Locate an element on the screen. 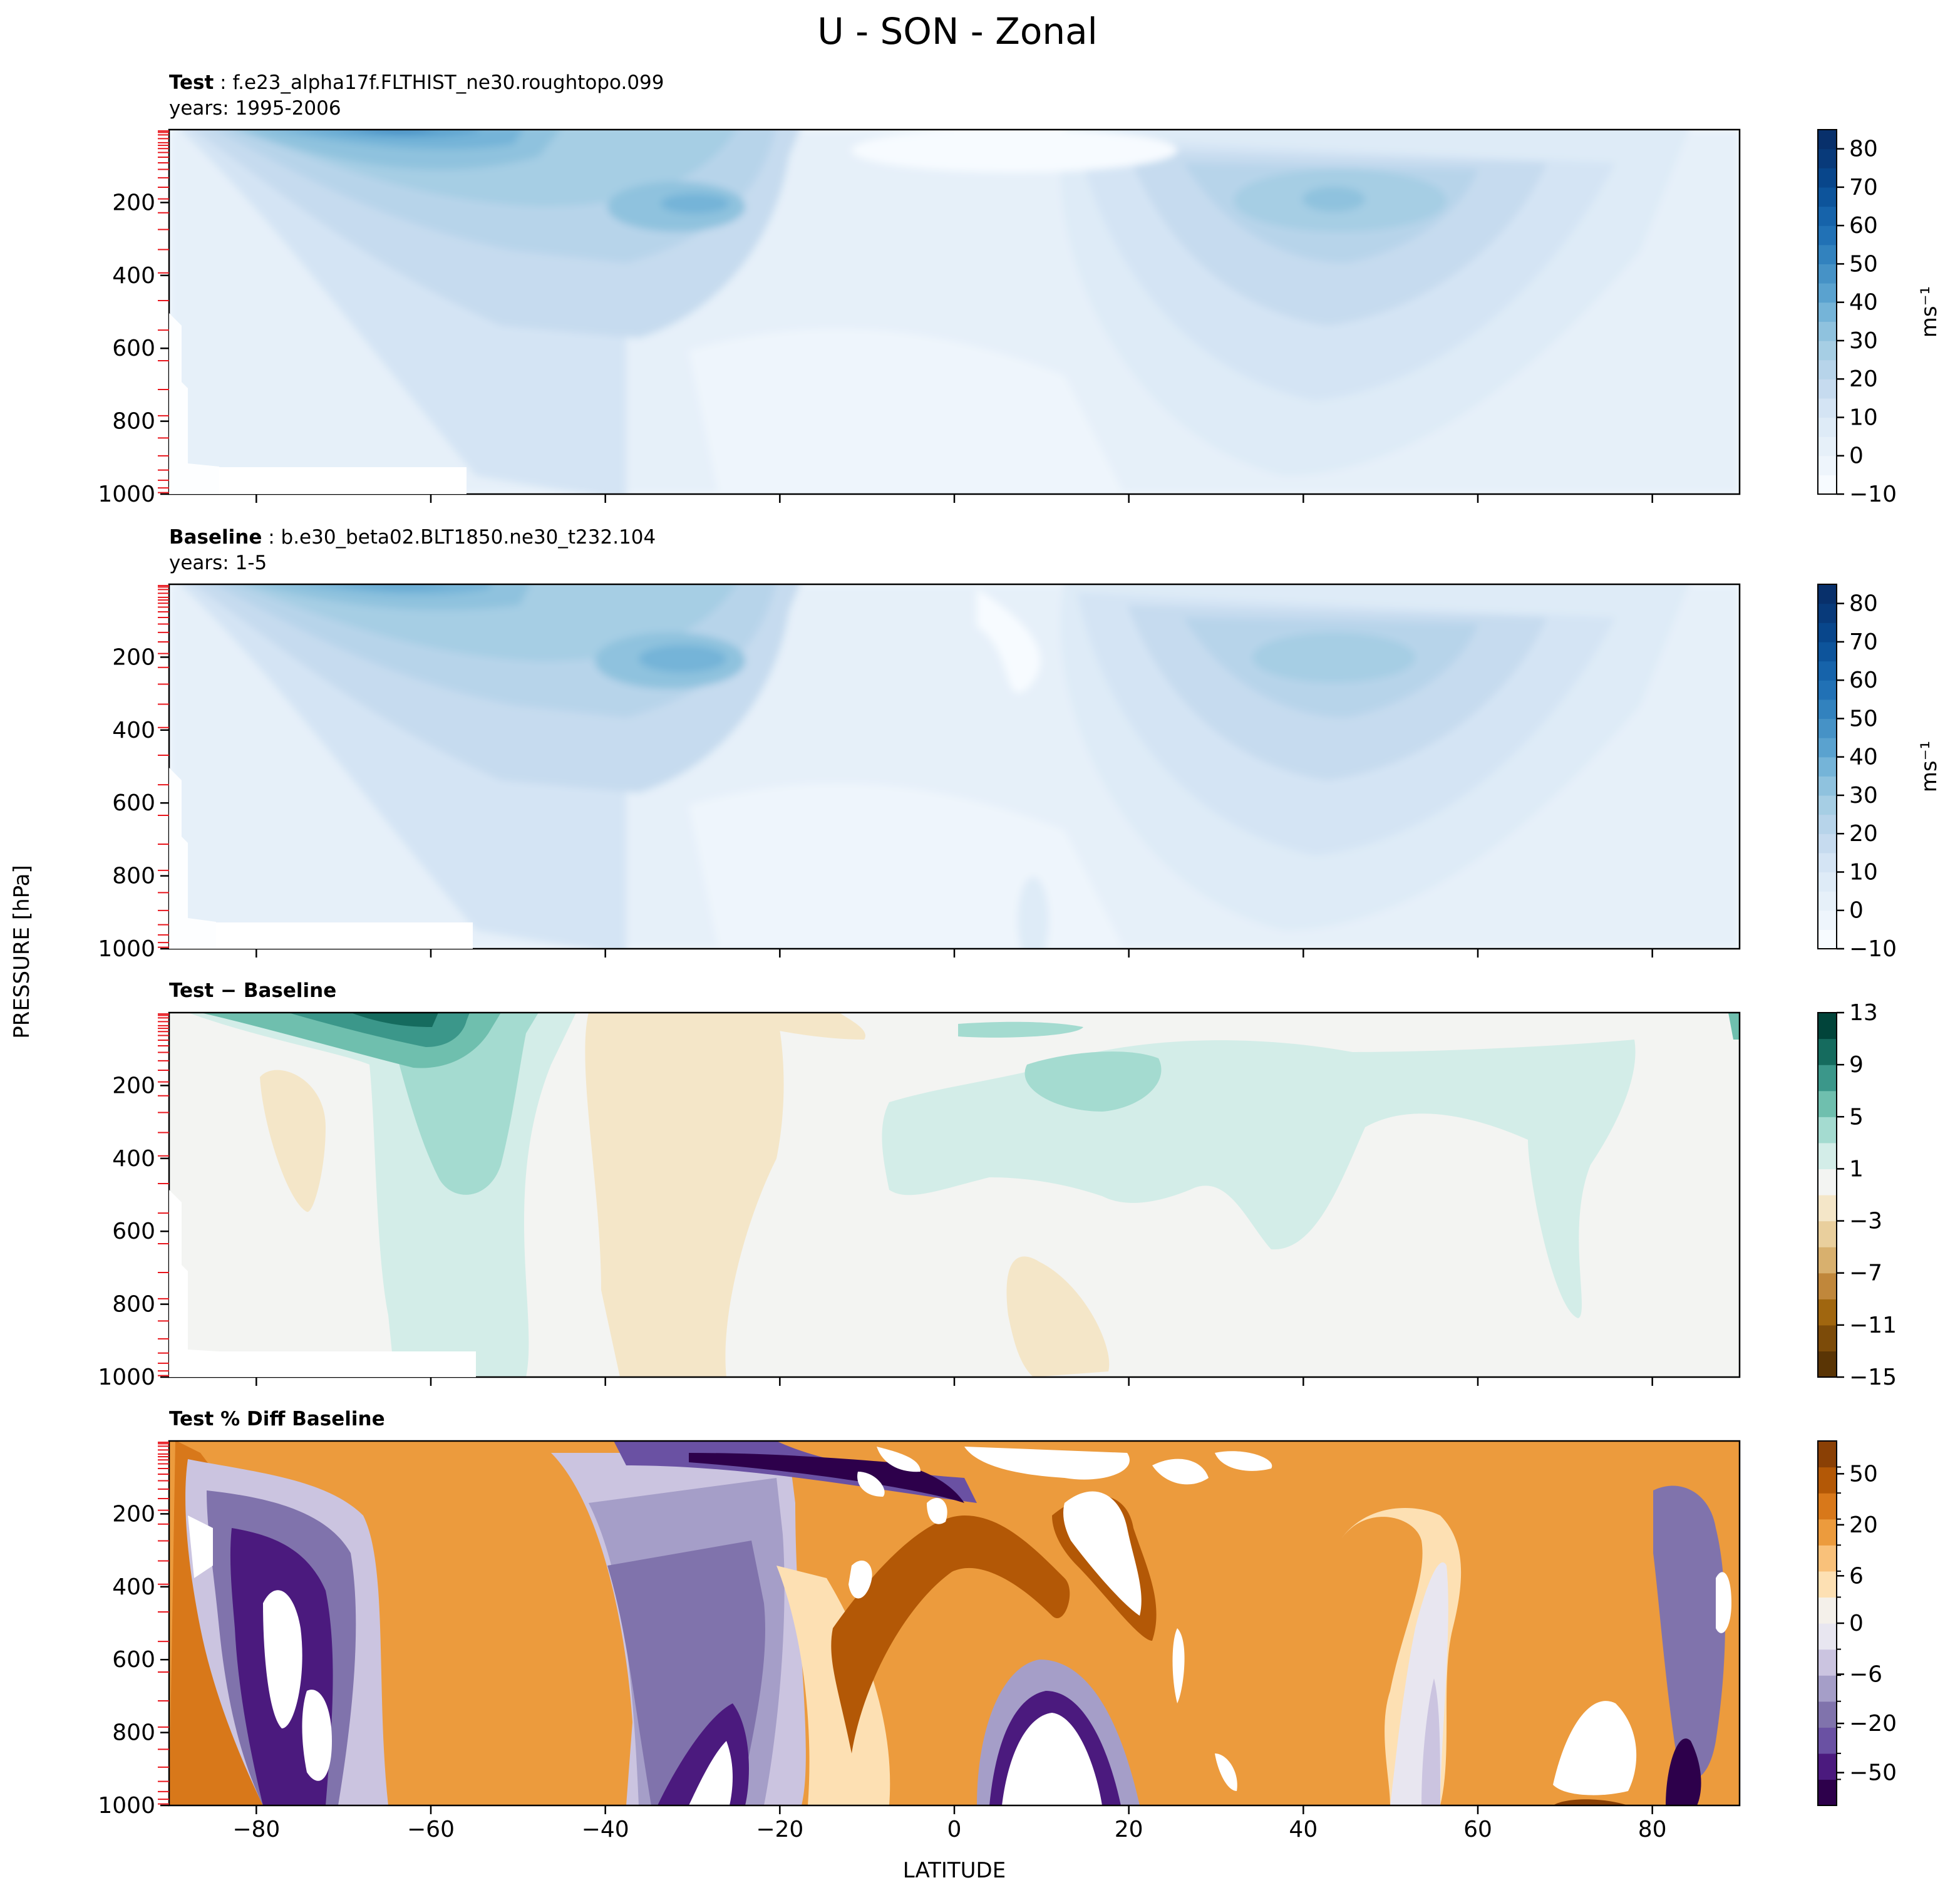 The height and width of the screenshot is (1900, 1960). baseline-ytick-label: 200 is located at coordinates (133, 657).